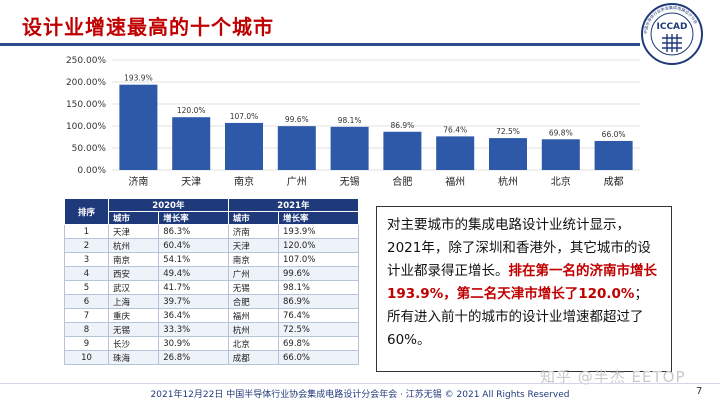  Describe the element at coordinates (86, 273) in the screenshot. I see `rank-cell: 4` at that location.